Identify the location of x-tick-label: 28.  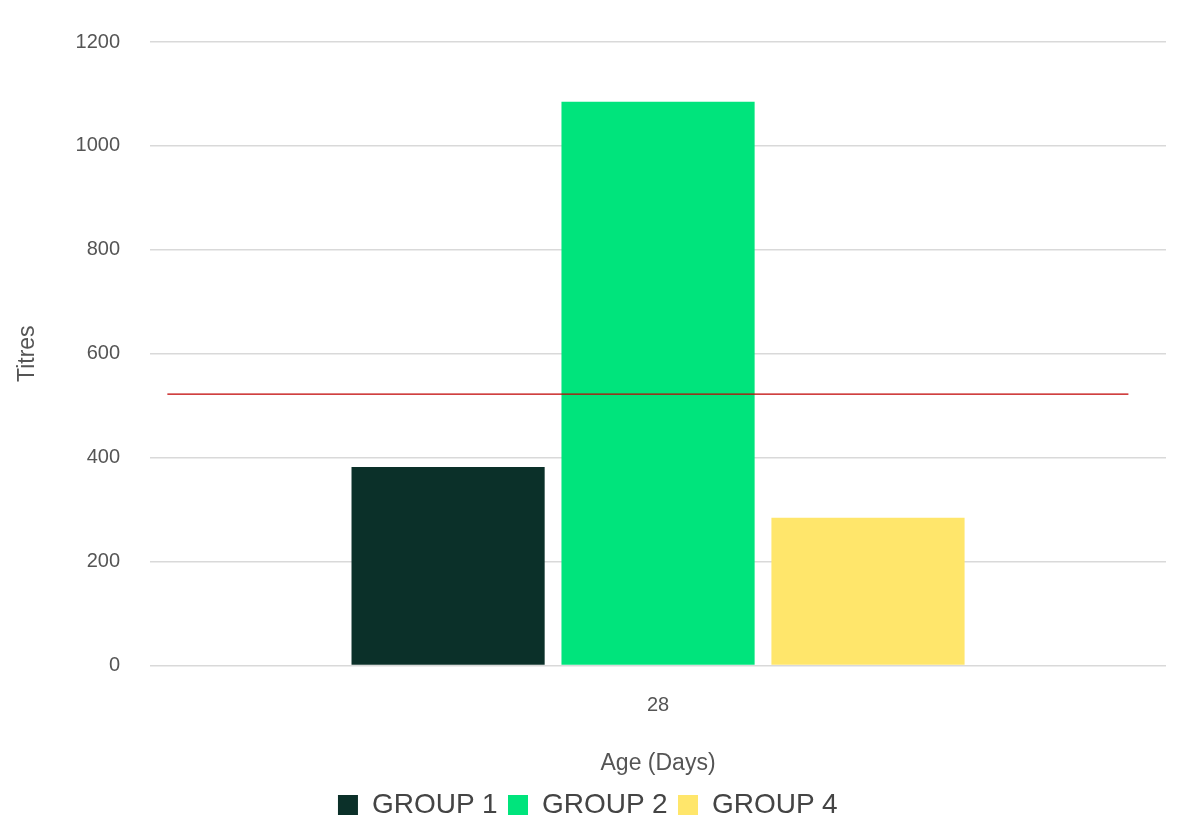
(658, 703).